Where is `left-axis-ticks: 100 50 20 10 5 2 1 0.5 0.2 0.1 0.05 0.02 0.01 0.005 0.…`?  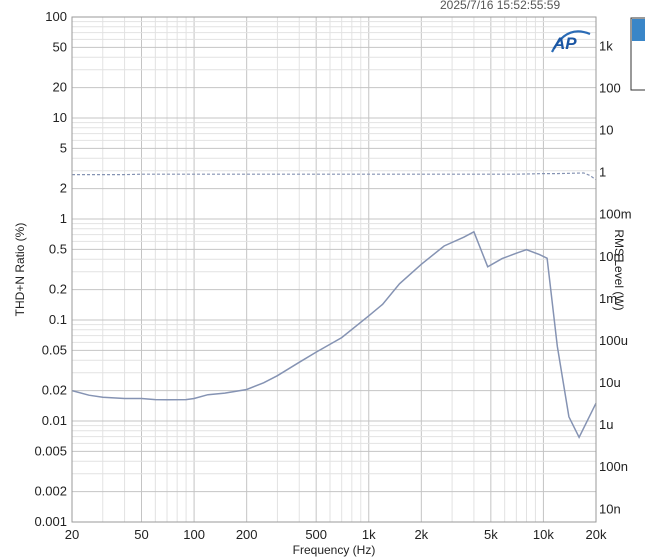 left-axis-ticks: 100 50 20 10 5 2 1 0.5 0.2 0.1 0.05 0.02 0.01 0.005 0.… is located at coordinates (50, 269).